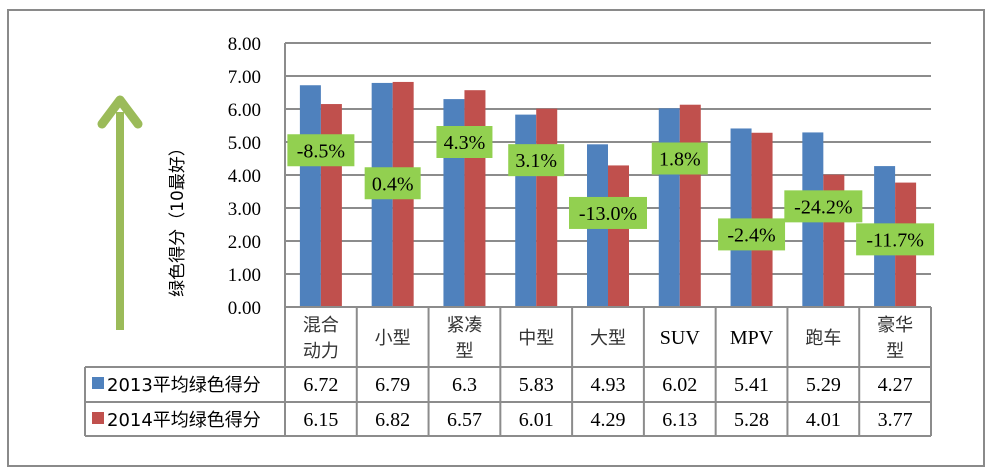 The image size is (993, 476). I want to click on x-category-label: 大型, so click(608, 338).